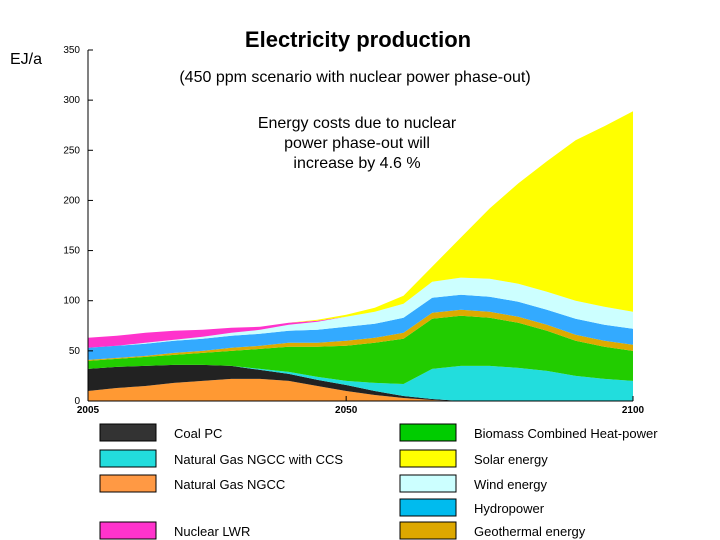 The width and height of the screenshot is (720, 540). Describe the element at coordinates (510, 484) in the screenshot. I see `legend-label-wind-energy: Wind energy` at that location.